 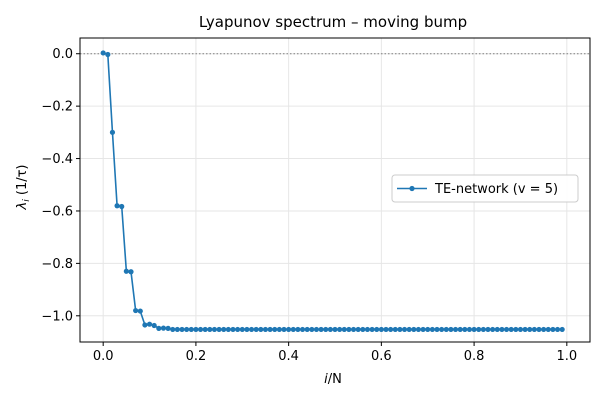 What do you see at coordinates (60, 185) in the screenshot?
I see `y-axis-ticks: 0.0 −0.2 −0.4 −0.6 −0.8 −1.0` at bounding box center [60, 185].